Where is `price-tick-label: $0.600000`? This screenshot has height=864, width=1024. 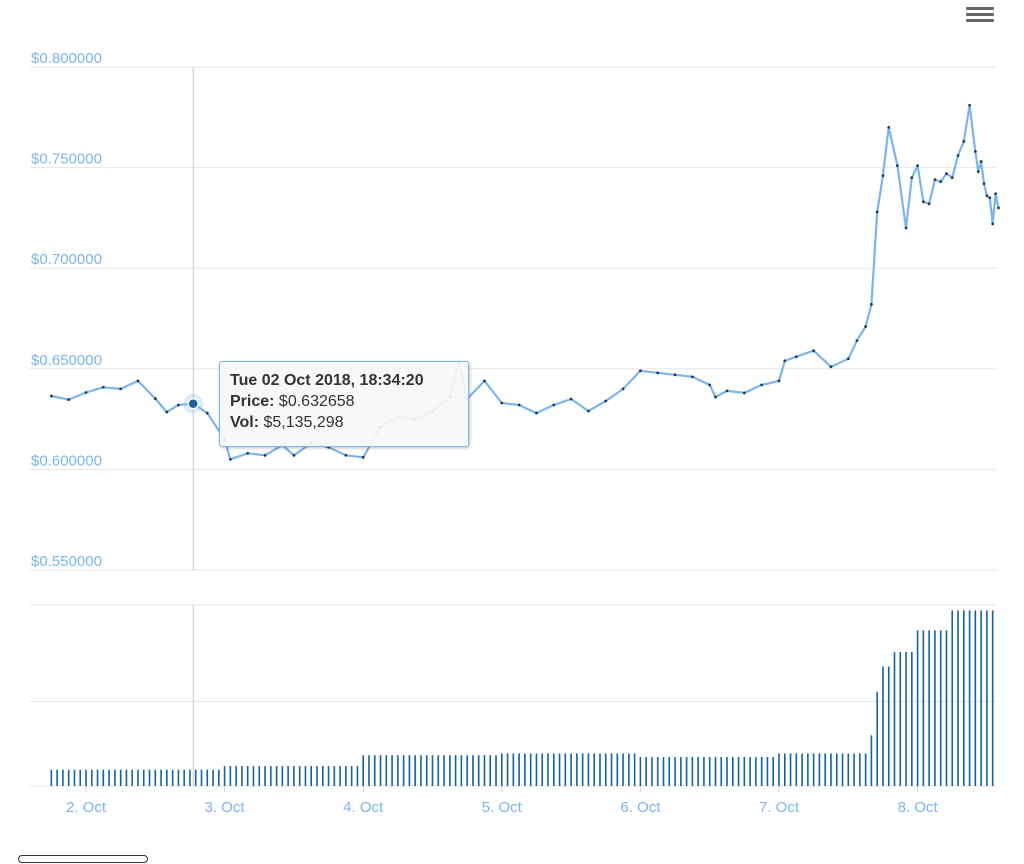
price-tick-label: $0.600000 is located at coordinates (66, 460).